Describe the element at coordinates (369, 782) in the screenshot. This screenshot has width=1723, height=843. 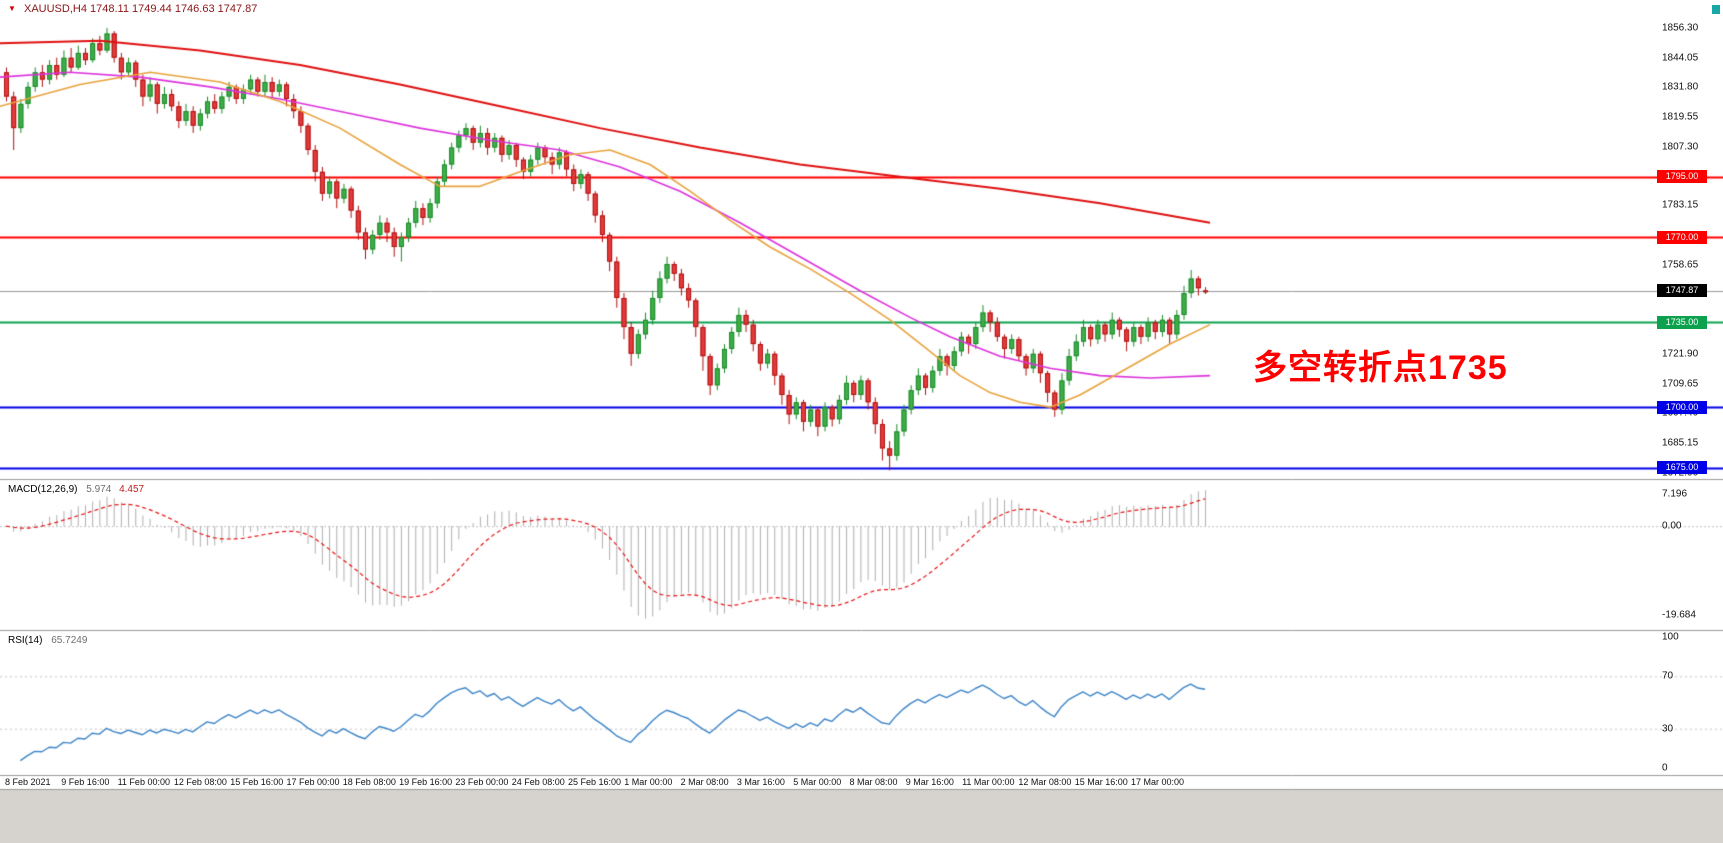
I see `time-axis-label: 18 Feb 08:00` at that location.